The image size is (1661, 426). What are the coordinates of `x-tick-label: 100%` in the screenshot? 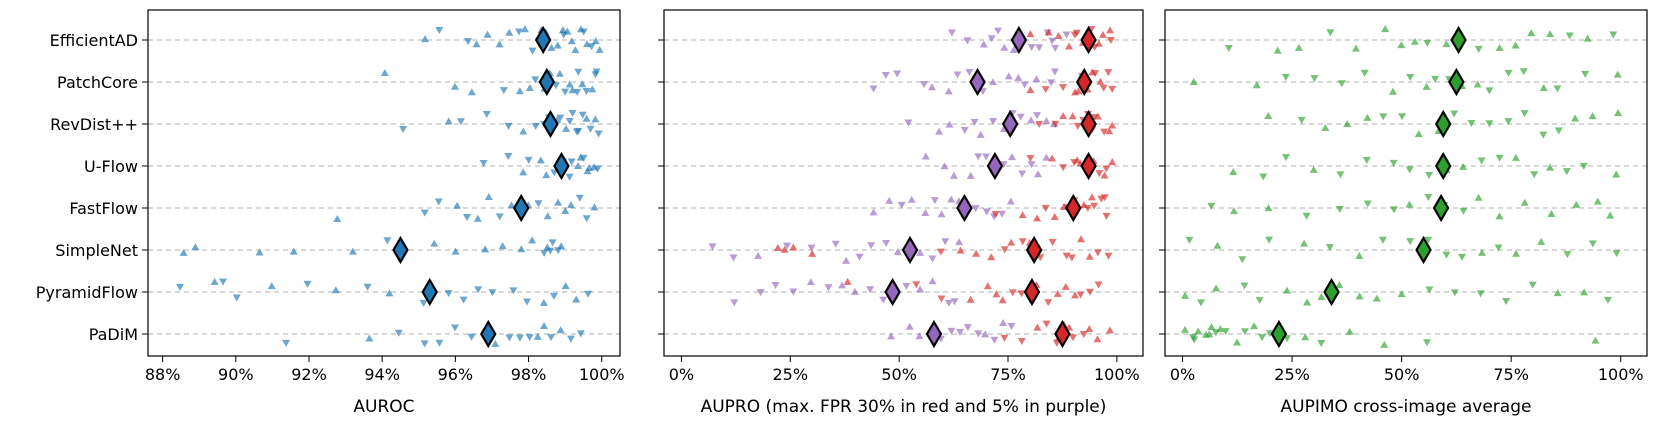 It's located at (602, 374).